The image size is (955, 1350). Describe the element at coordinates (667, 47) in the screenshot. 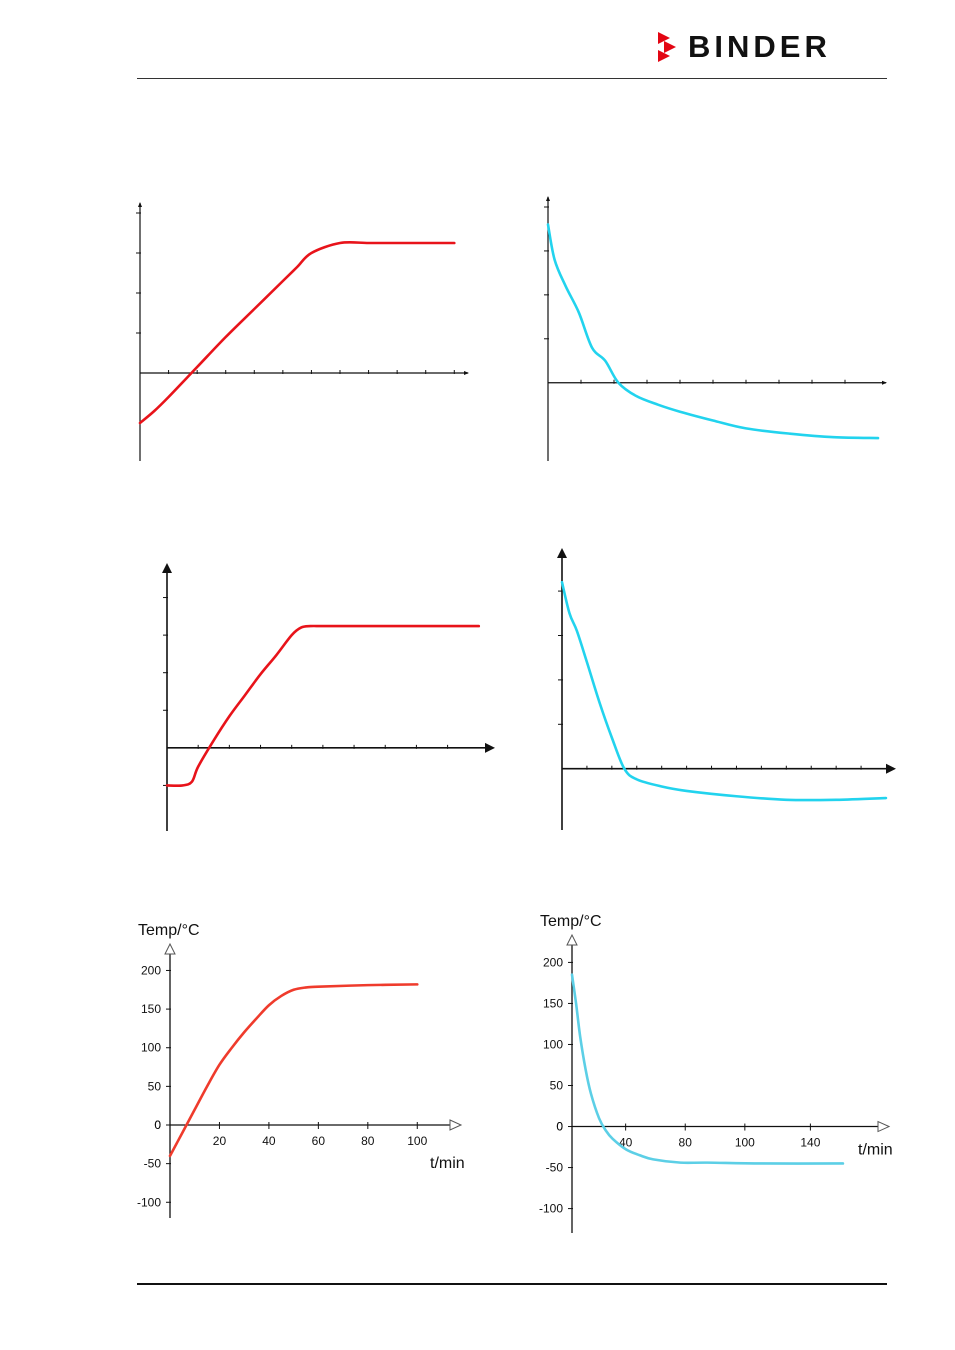

I see `binder-logo-icon` at that location.